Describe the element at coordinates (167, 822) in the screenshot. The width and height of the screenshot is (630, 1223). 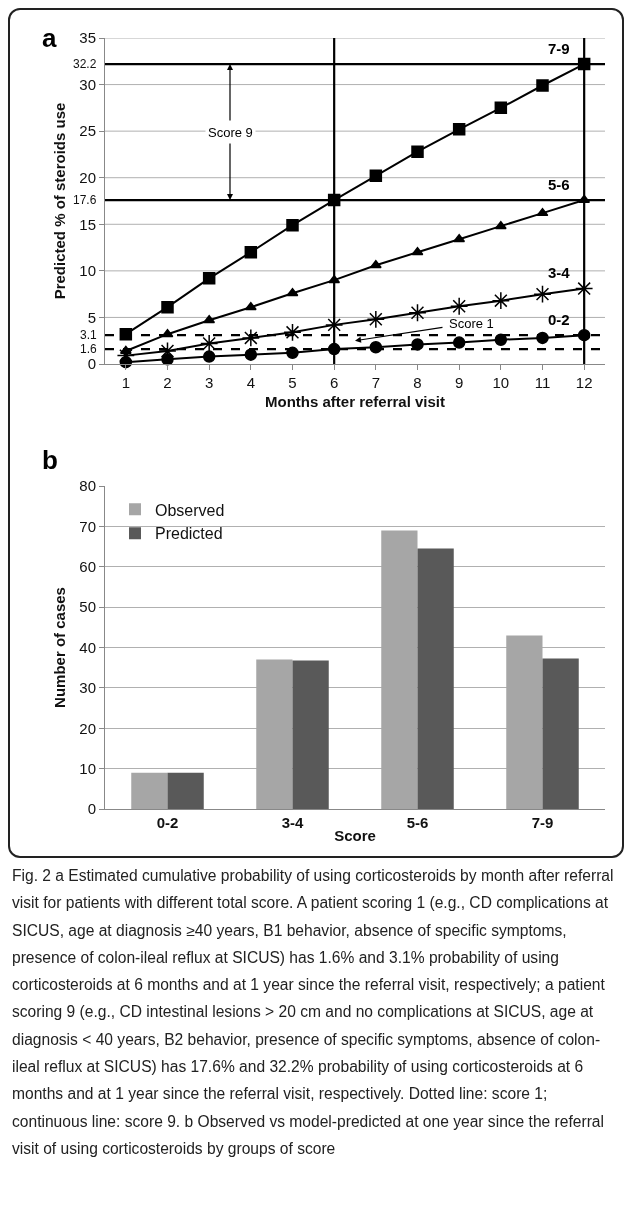
I see `x-tick-label: 0-2` at that location.